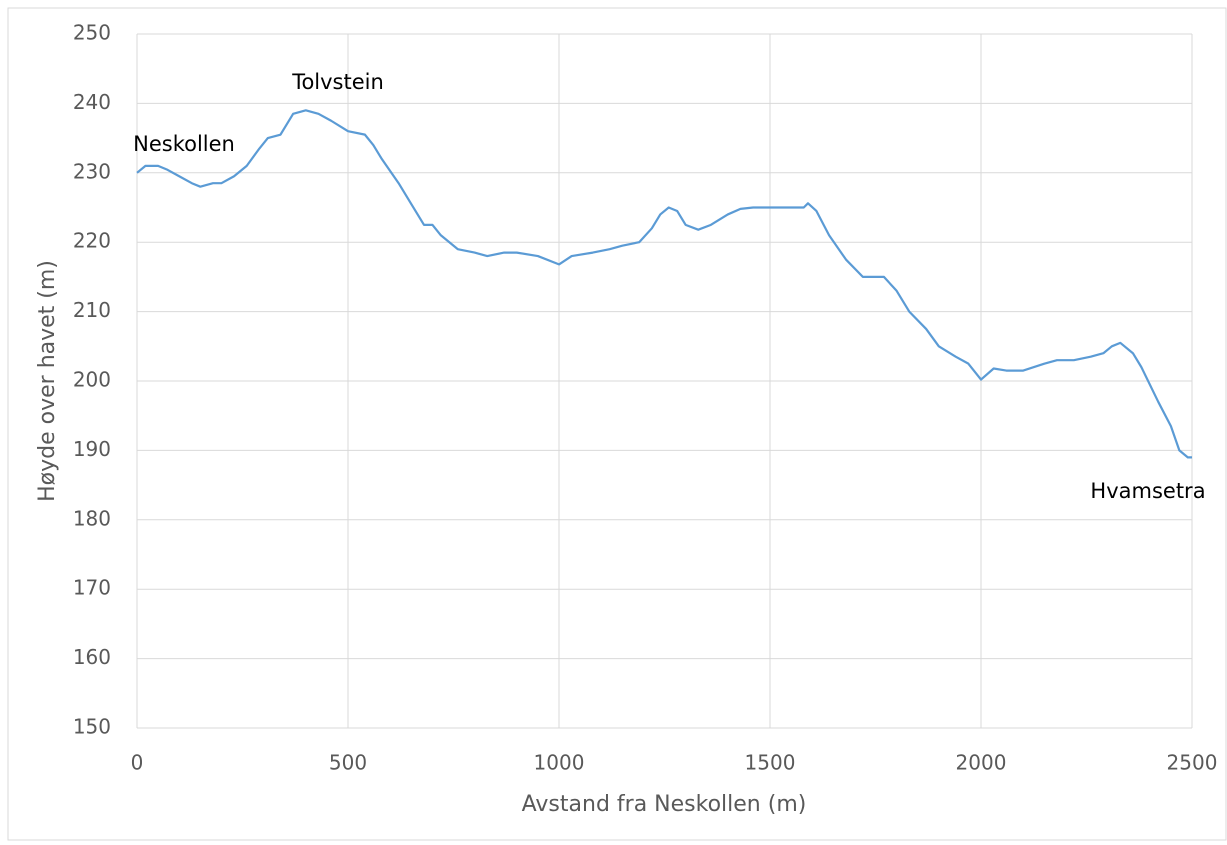 The height and width of the screenshot is (845, 1227). Describe the element at coordinates (92, 310) in the screenshot. I see `y-tick-label: 210` at that location.